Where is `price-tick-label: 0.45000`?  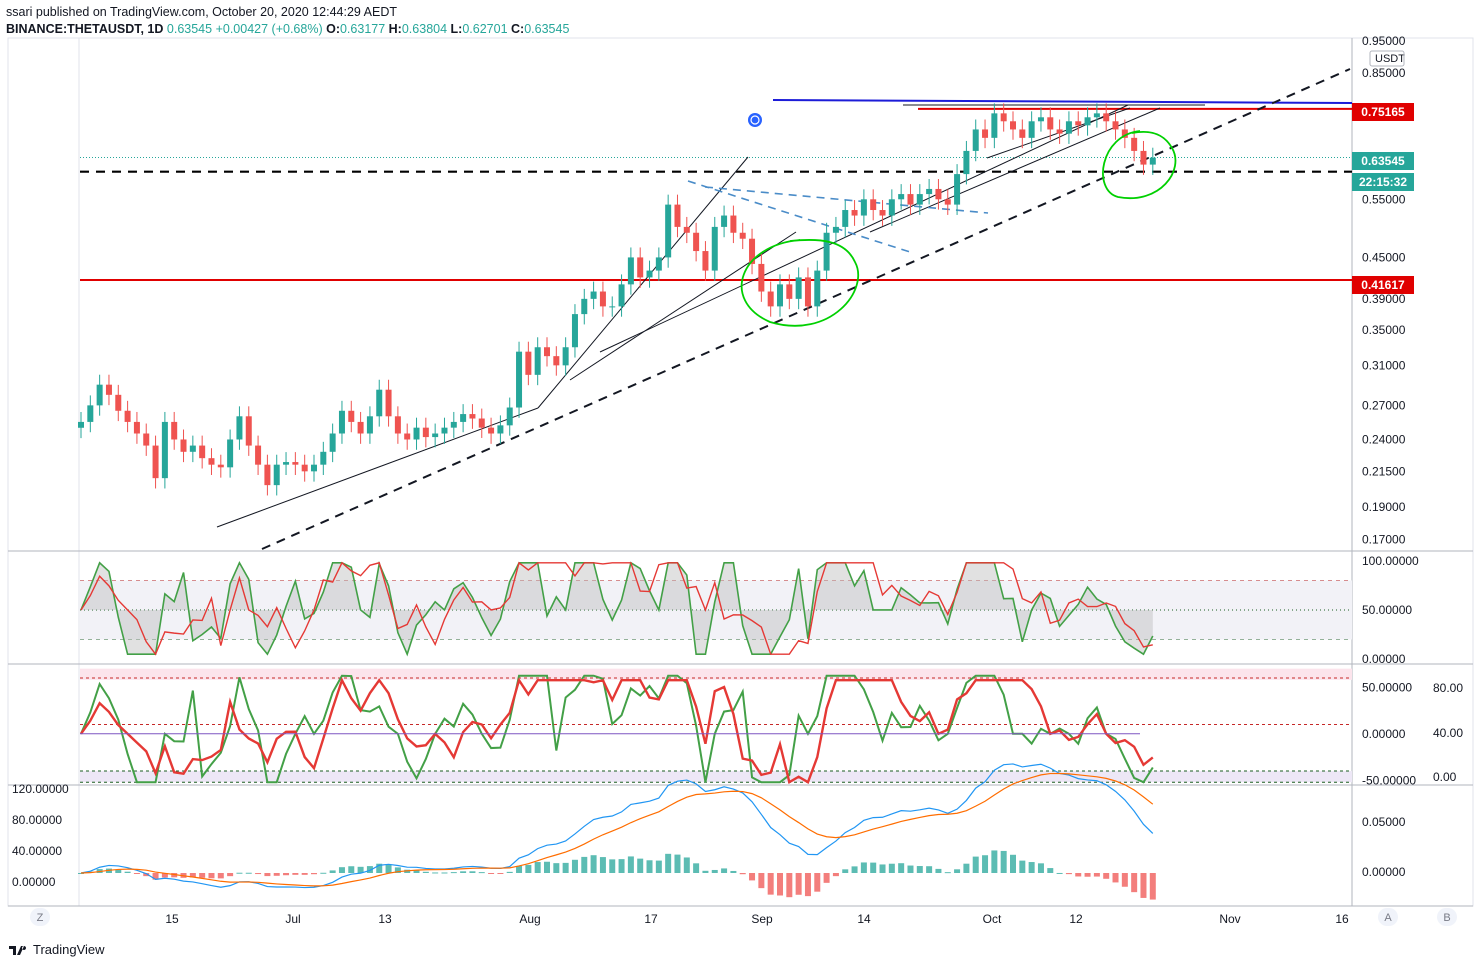
price-tick-label: 0.45000 is located at coordinates (1384, 257).